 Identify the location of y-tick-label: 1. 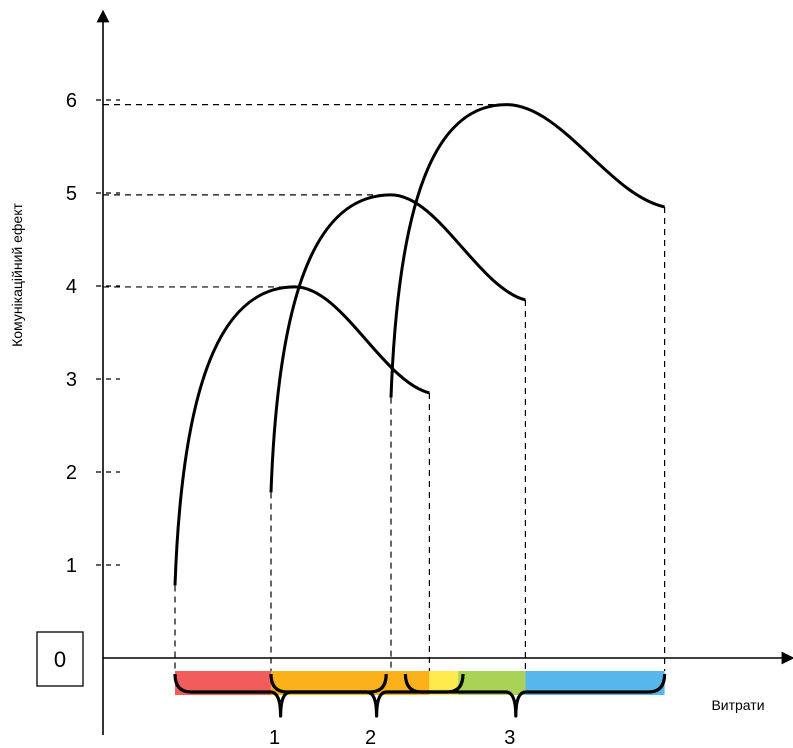
(71, 566).